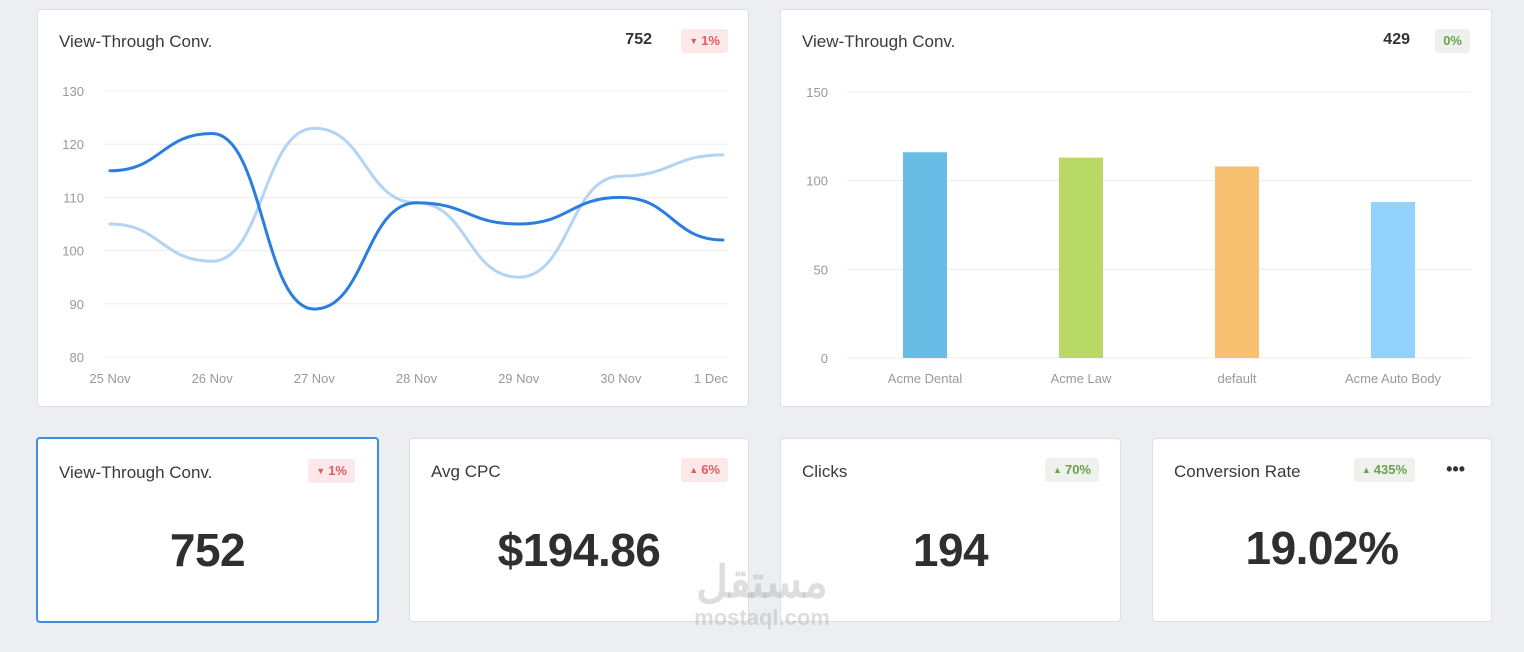 The image size is (1524, 652). I want to click on x-tick-label: 1 Dec, so click(711, 378).